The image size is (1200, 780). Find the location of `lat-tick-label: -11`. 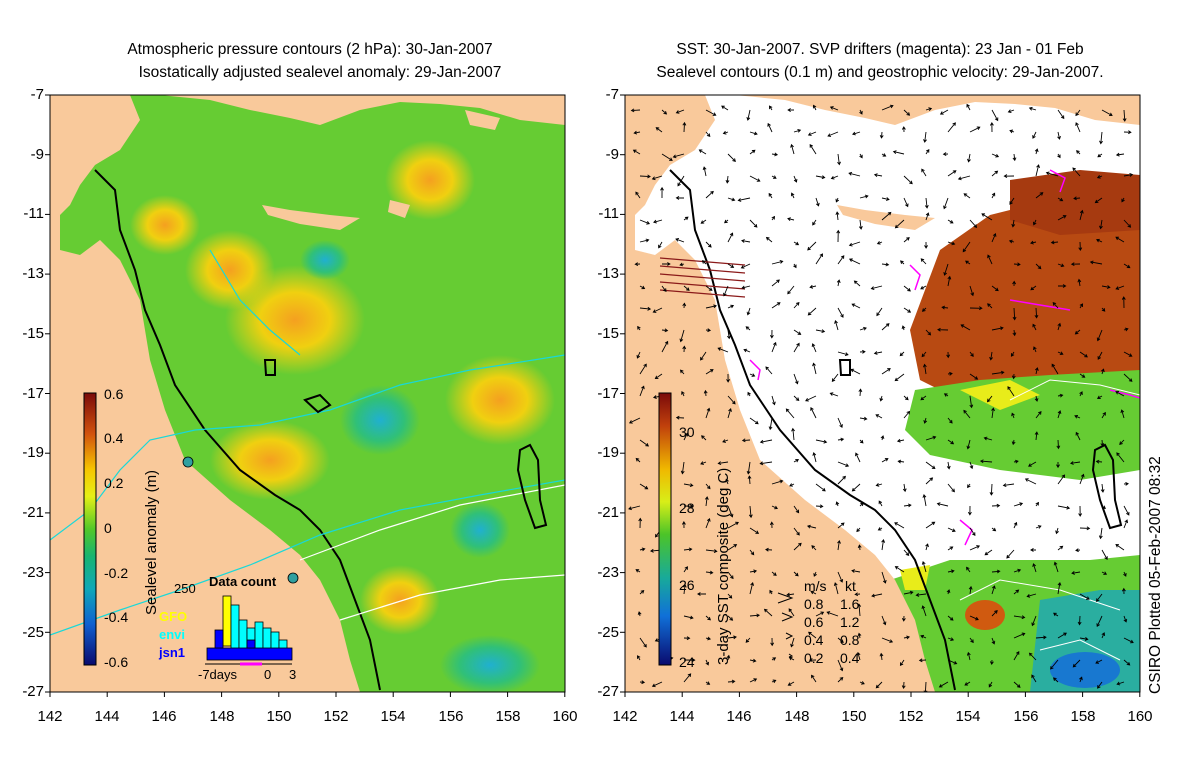

lat-tick-label: -11 is located at coordinates (608, 213).